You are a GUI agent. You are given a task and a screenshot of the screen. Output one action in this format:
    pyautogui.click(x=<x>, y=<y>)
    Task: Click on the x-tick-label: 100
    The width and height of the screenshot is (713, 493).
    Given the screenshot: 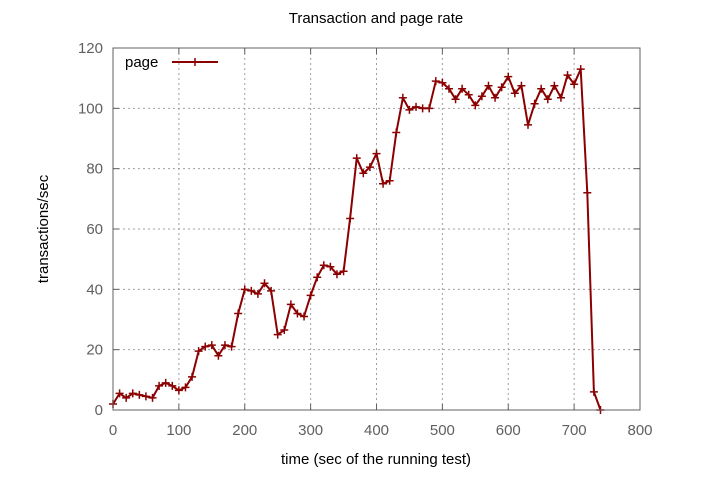 What is the action you would take?
    pyautogui.click(x=178, y=430)
    